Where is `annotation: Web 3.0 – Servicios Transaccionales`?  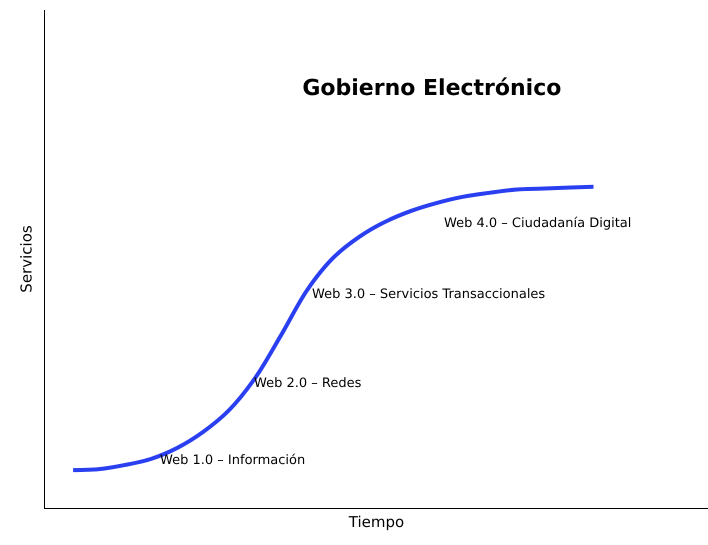
annotation: Web 3.0 – Servicios Transaccionales is located at coordinates (429, 294).